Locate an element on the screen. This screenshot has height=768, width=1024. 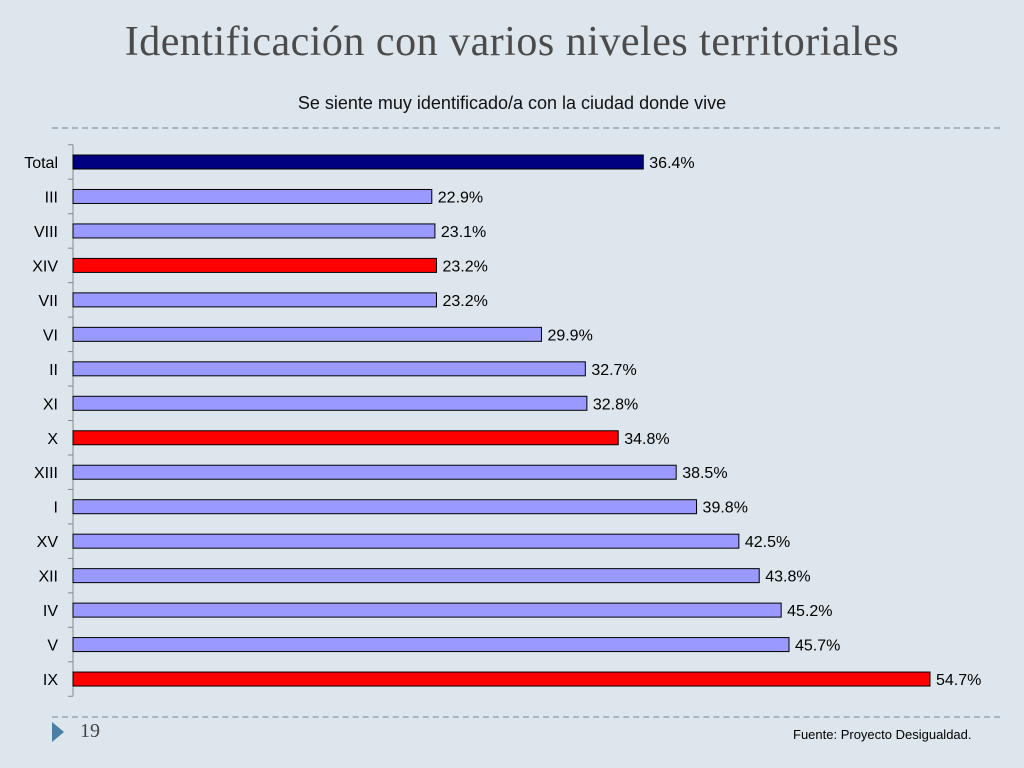
data-label: 38.5% is located at coordinates (704, 473).